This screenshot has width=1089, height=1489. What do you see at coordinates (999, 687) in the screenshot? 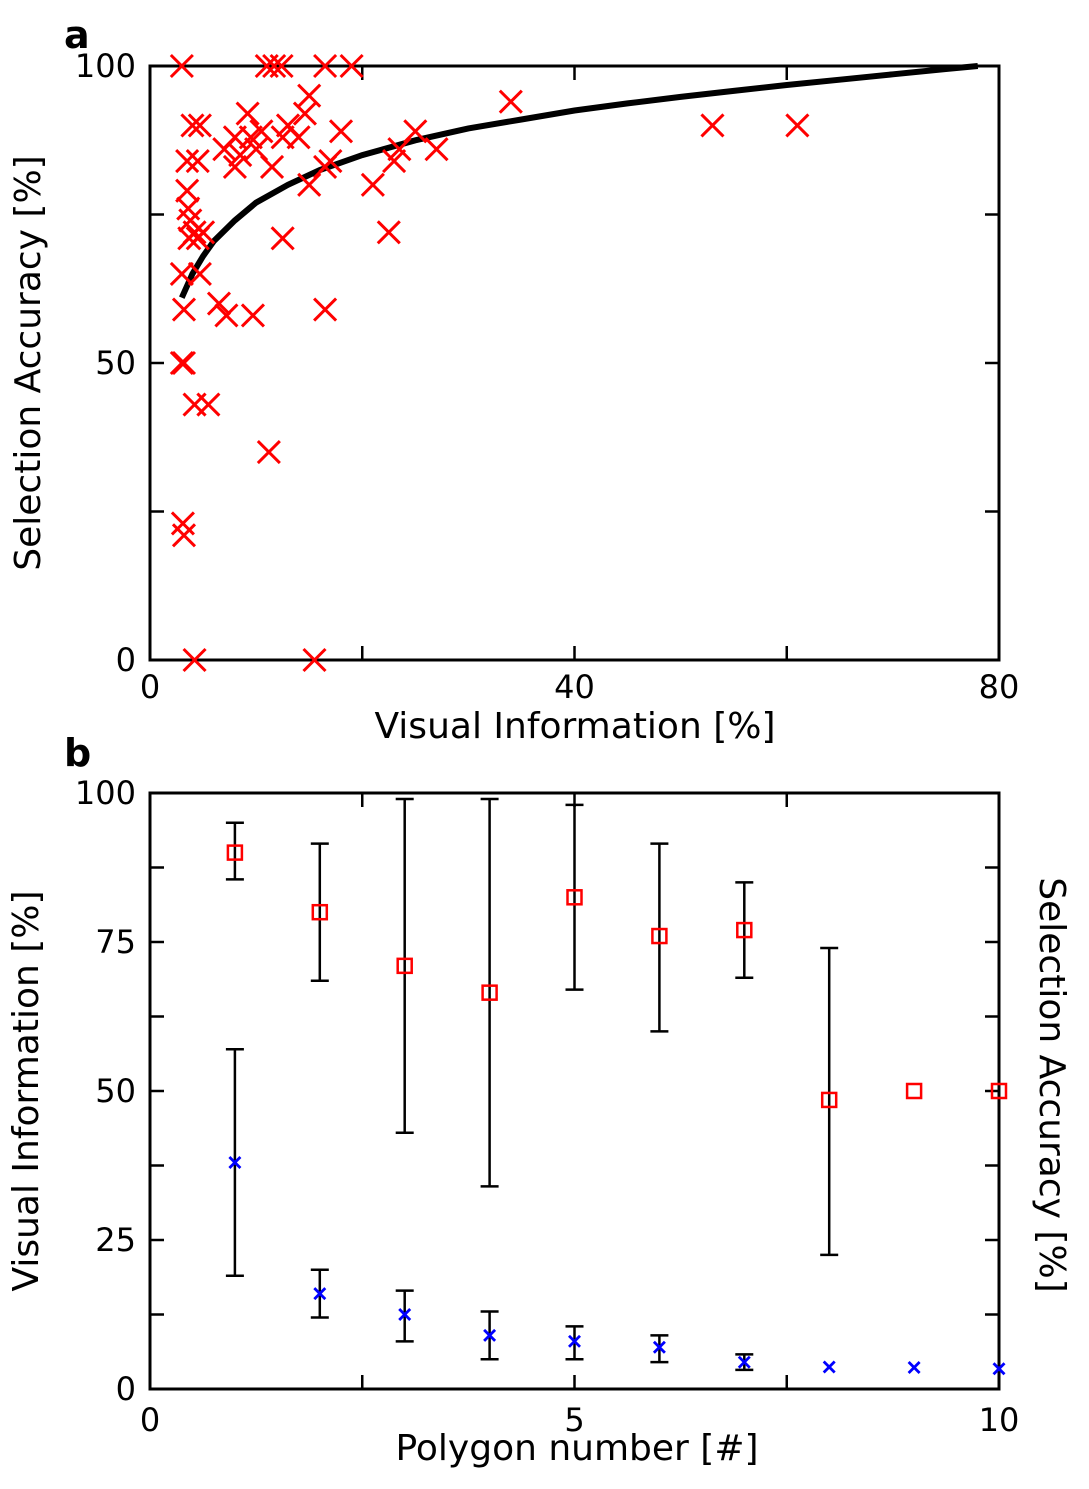
I see `x-tick-label: 80` at bounding box center [999, 687].